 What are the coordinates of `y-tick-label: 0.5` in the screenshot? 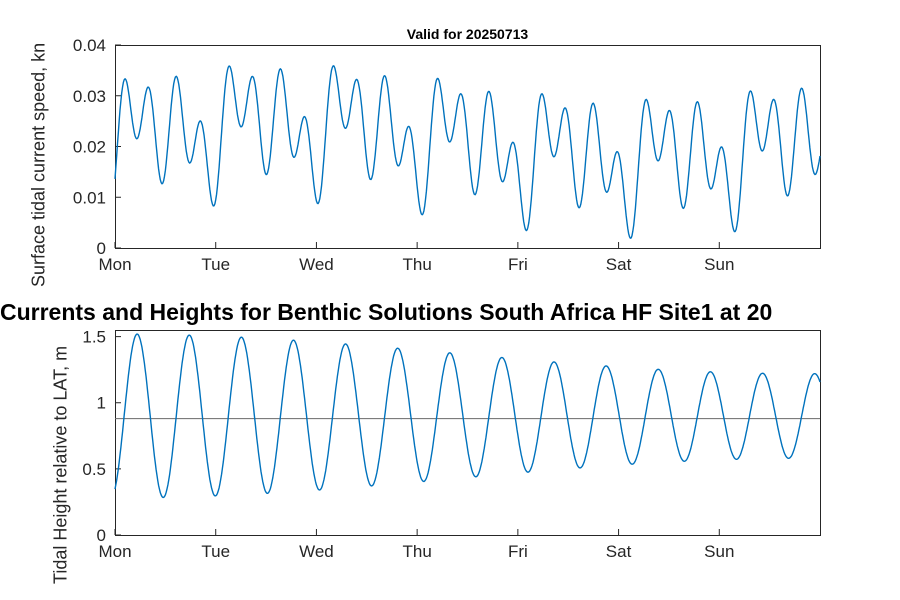 It's located at (94, 469).